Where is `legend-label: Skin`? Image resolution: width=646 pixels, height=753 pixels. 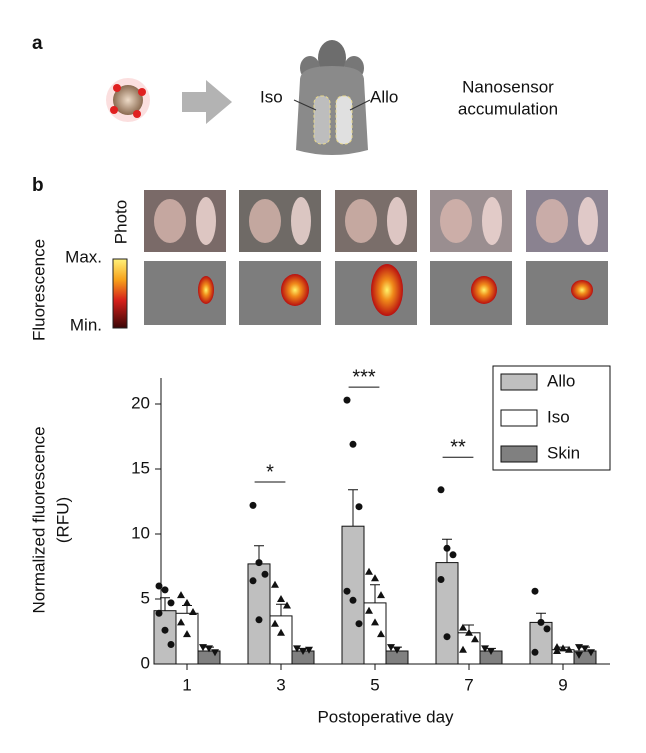 legend-label: Skin is located at coordinates (563, 452).